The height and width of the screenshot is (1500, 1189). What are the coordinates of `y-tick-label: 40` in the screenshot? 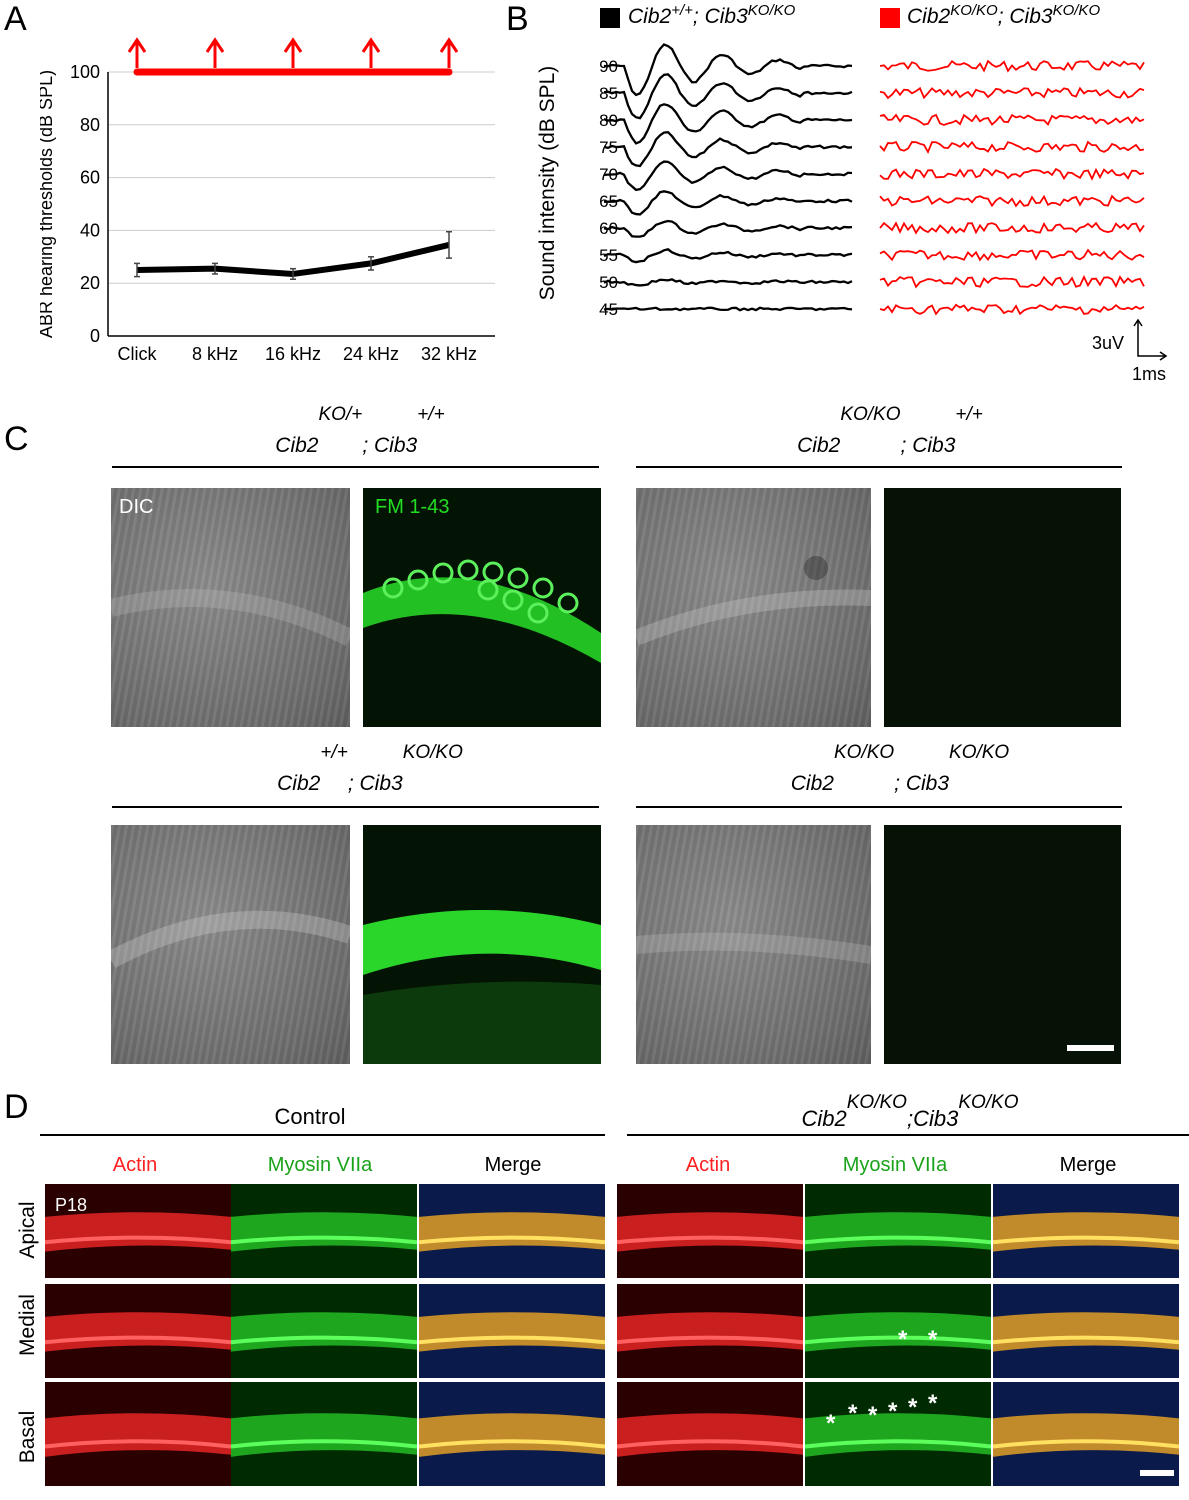 It's located at (90, 230).